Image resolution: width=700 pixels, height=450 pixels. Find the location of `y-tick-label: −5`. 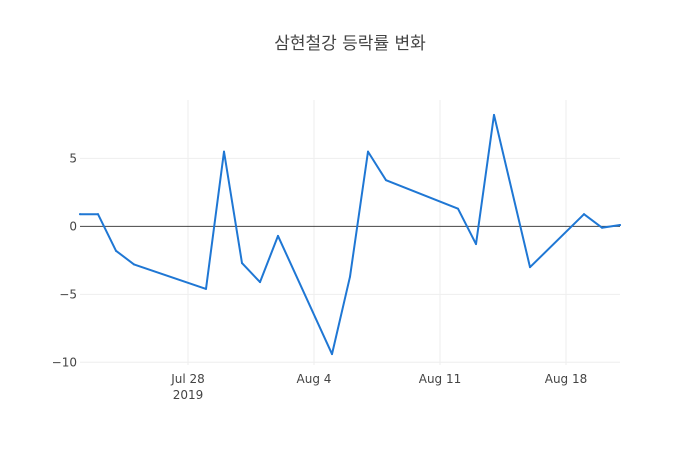

y-tick-label: −5 is located at coordinates (68, 294).